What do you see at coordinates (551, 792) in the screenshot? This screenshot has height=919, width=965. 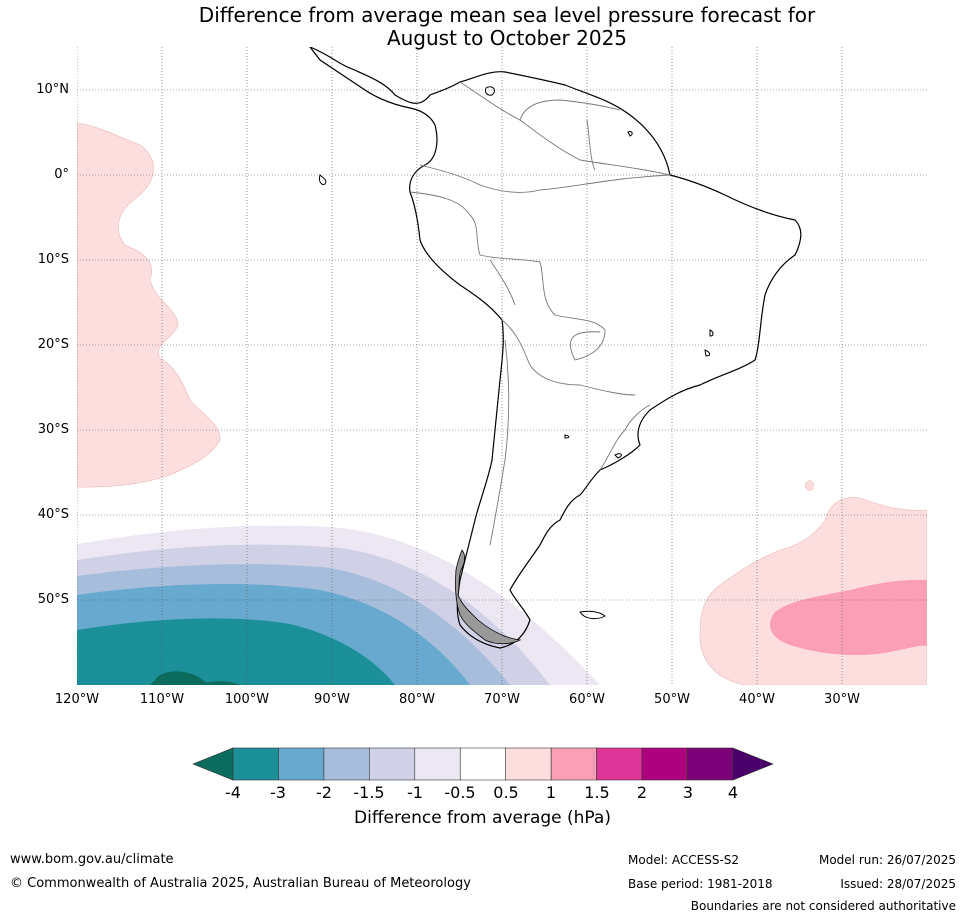 I see `colorbar-tick: 1` at bounding box center [551, 792].